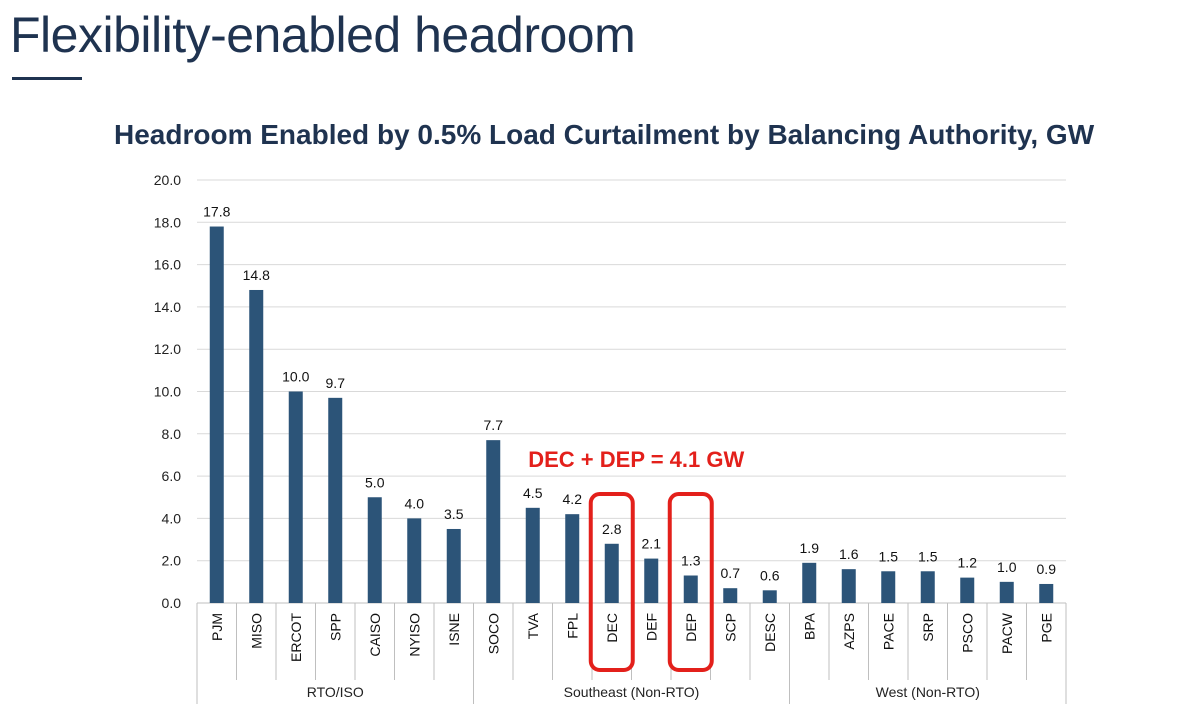  Describe the element at coordinates (810, 548) in the screenshot. I see `value-label: 1.9` at that location.